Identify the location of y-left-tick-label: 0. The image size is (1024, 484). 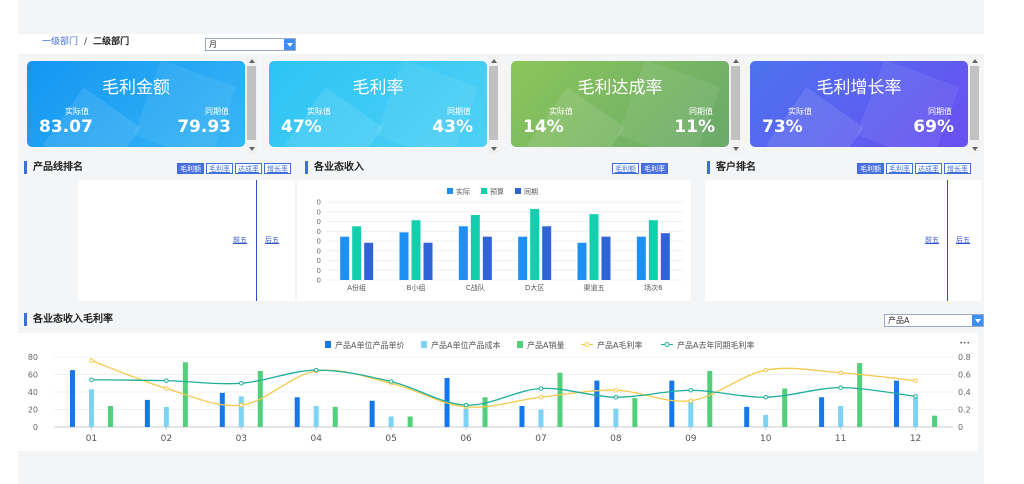
(35, 427).